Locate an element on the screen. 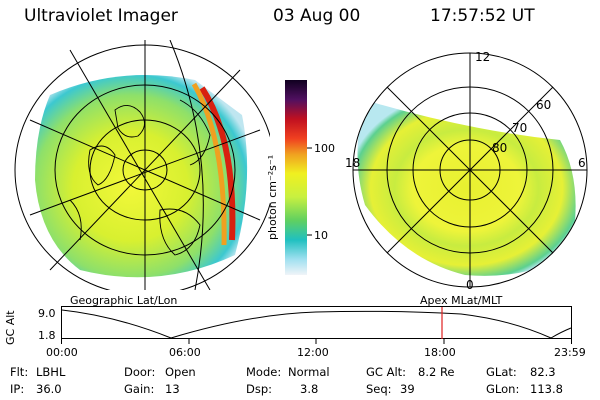 This screenshot has width=600, height=400. info-glat-label: GLat: is located at coordinates (501, 372).